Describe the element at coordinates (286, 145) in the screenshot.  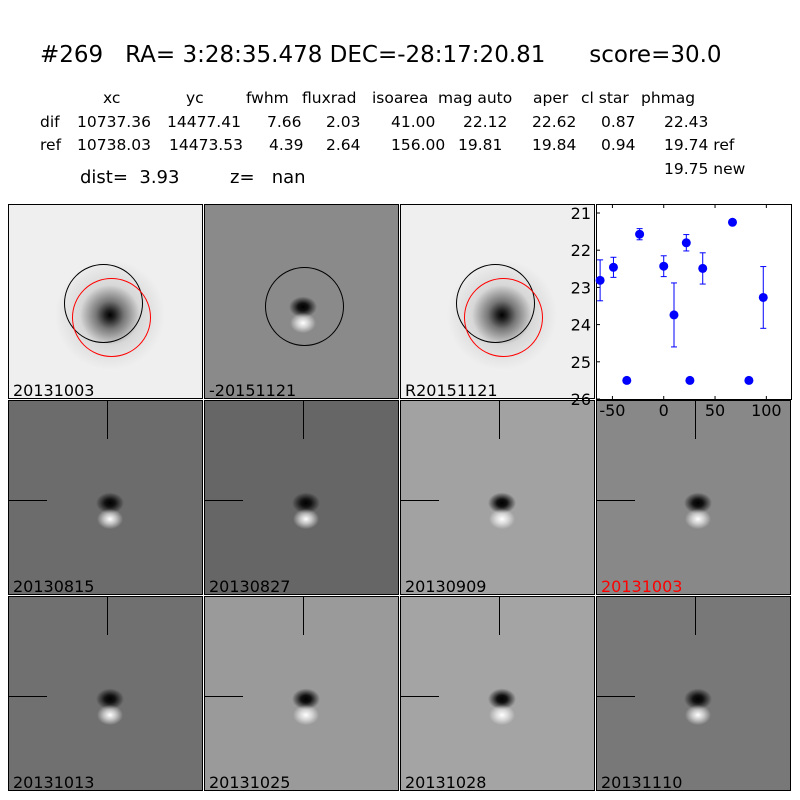
I see `ref-cell: 4.39` at that location.